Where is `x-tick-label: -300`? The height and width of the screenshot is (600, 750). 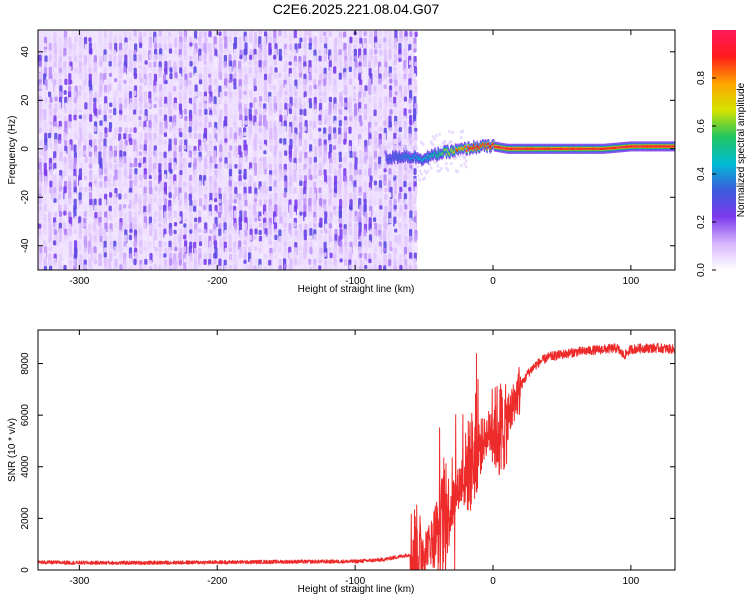
x-tick-label: -300 is located at coordinates (79, 281).